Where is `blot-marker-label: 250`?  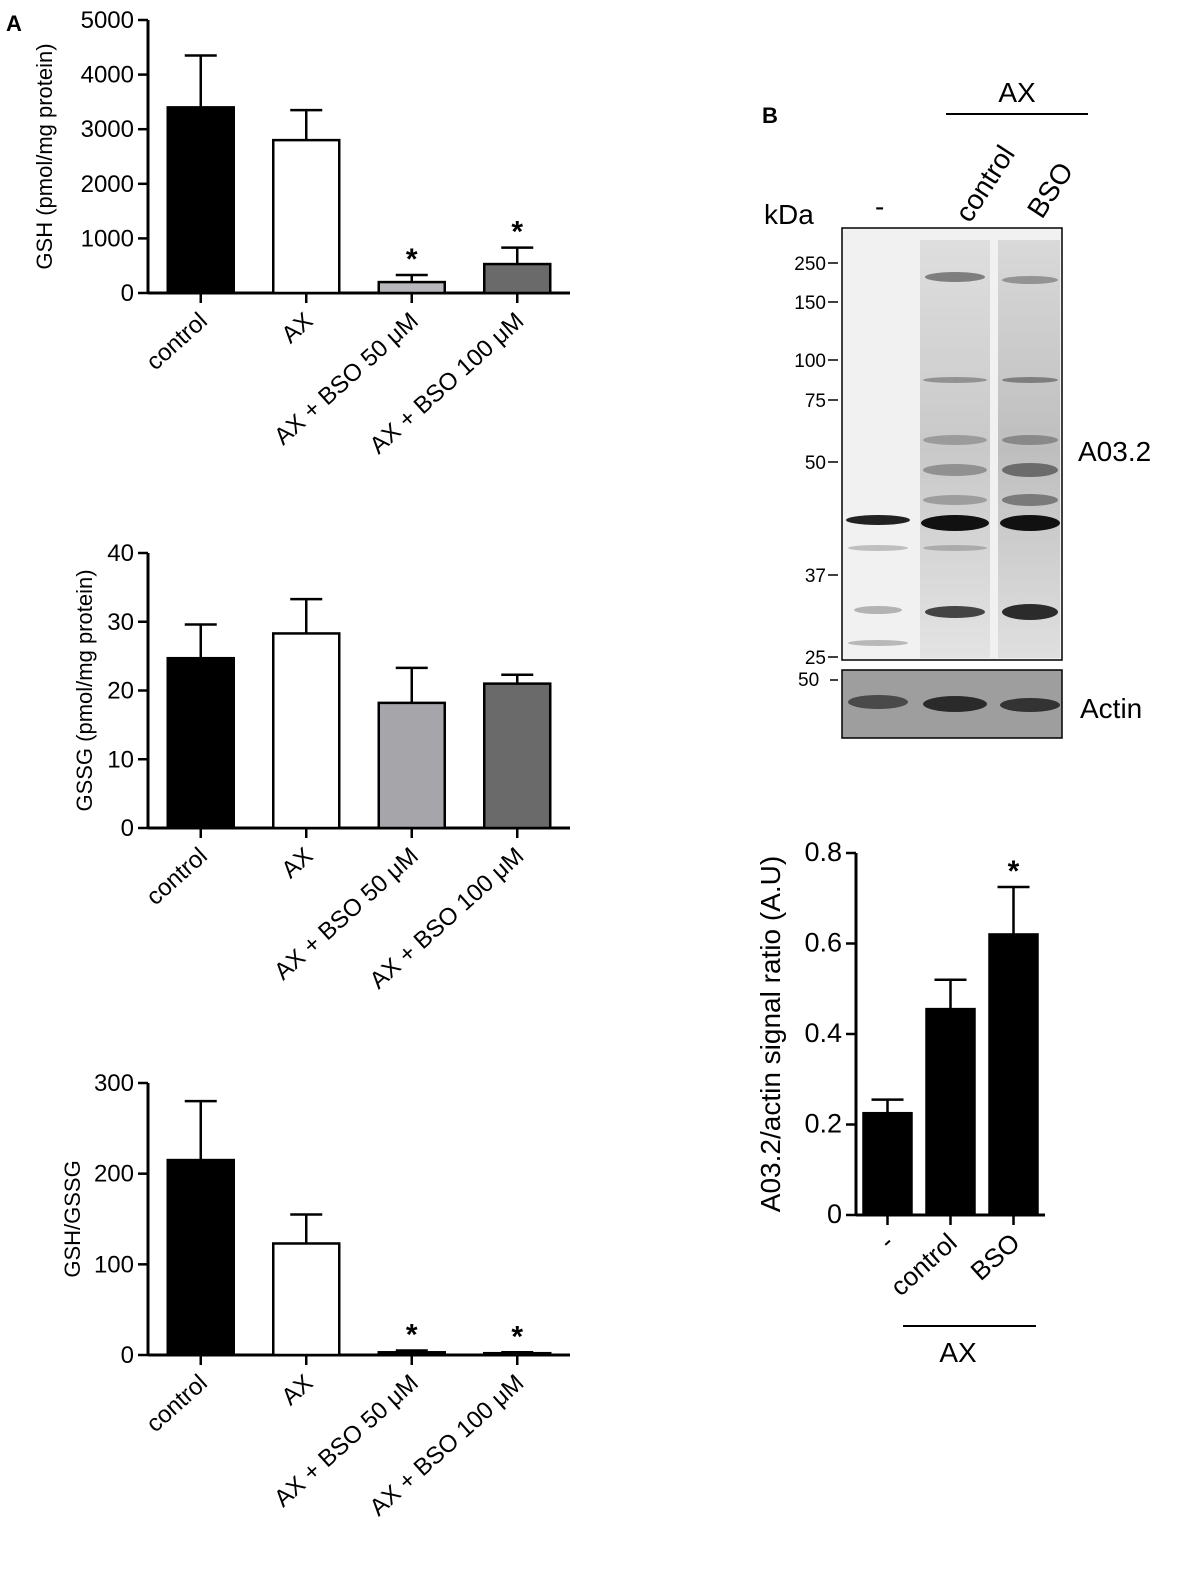 blot-marker-label: 250 is located at coordinates (810, 264).